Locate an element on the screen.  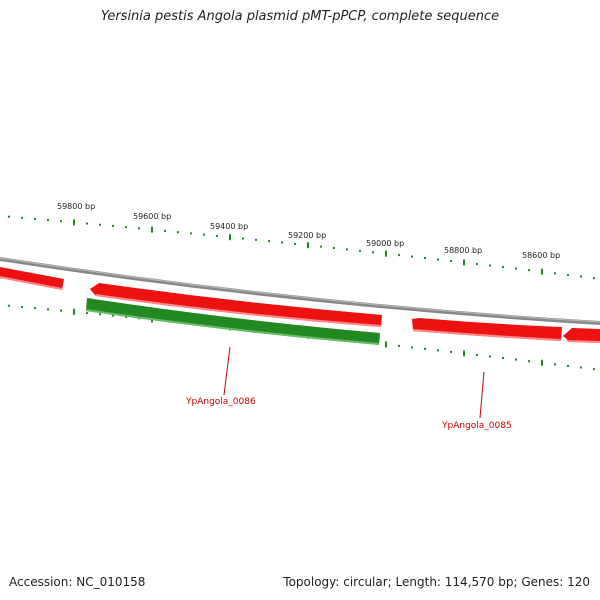
scale-label: 59600 bp is located at coordinates (152, 216).